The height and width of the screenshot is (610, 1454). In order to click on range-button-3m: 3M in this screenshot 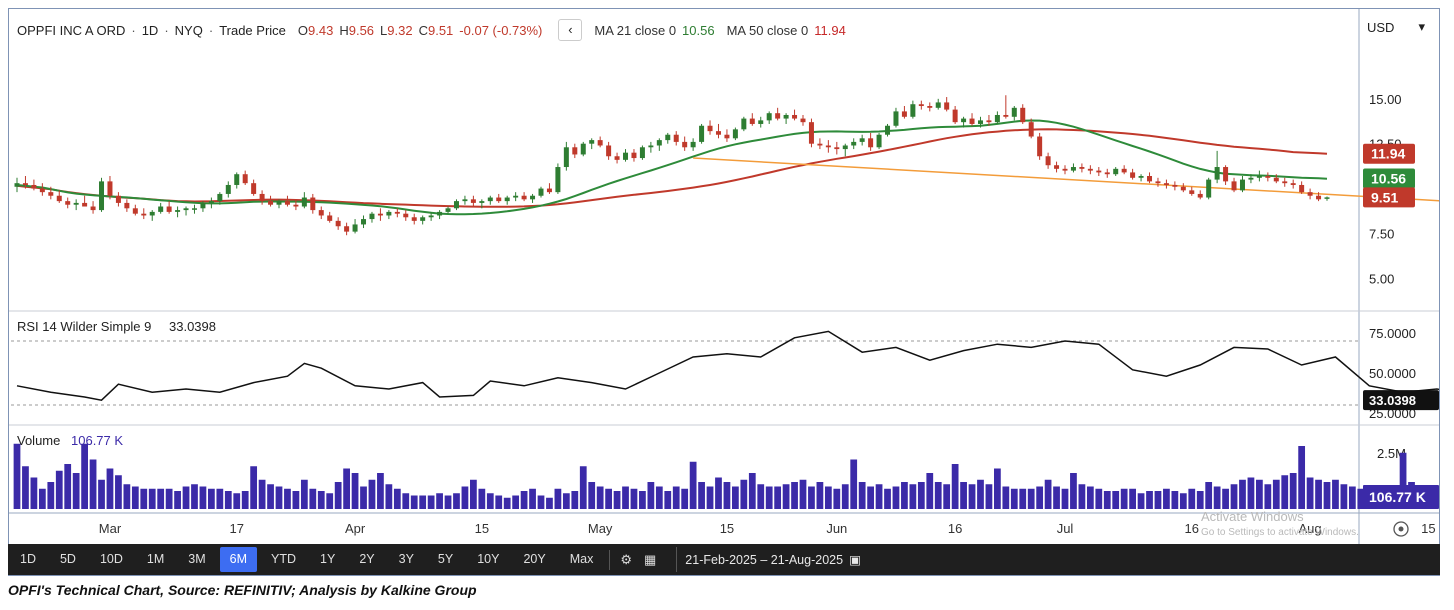, I will do `click(197, 559)`.